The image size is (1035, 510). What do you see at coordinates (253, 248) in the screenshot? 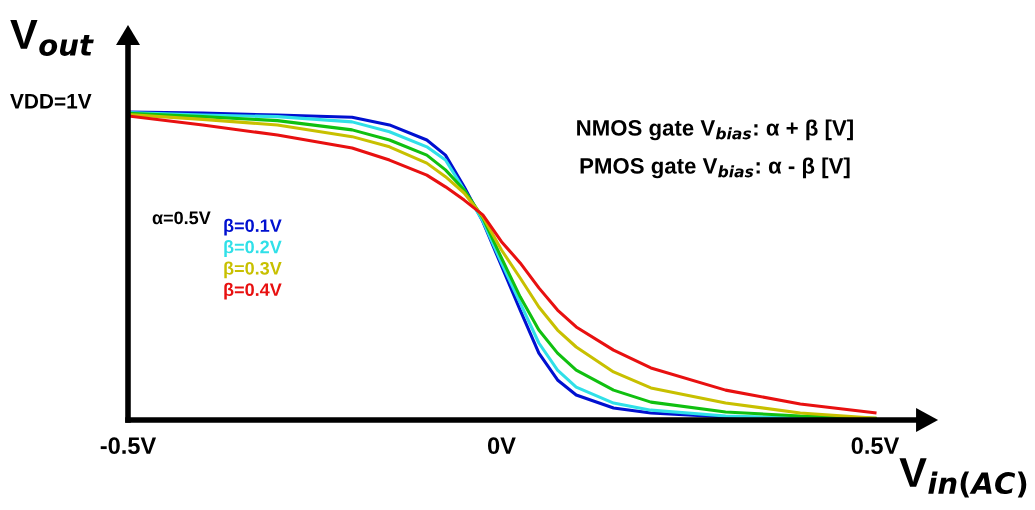
I see `text: β=0.2V` at bounding box center [253, 248].